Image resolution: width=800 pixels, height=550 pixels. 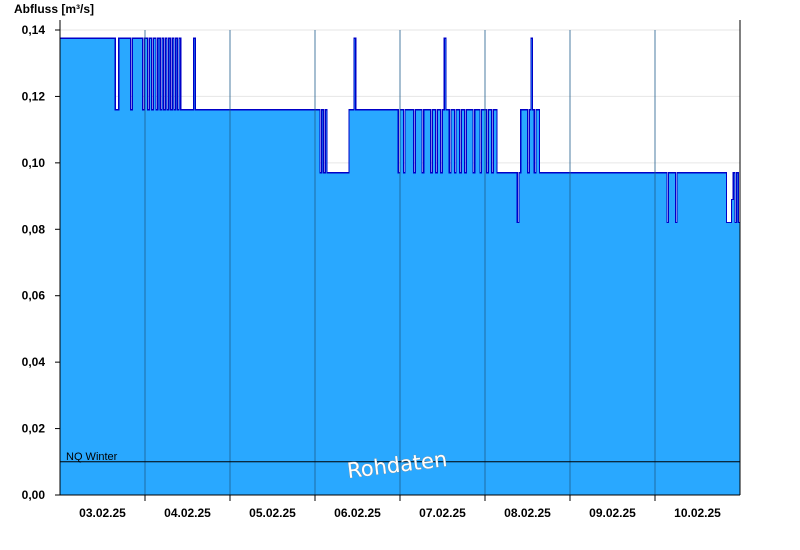 I want to click on x-tick-label: 10.02.25, so click(x=697, y=513).